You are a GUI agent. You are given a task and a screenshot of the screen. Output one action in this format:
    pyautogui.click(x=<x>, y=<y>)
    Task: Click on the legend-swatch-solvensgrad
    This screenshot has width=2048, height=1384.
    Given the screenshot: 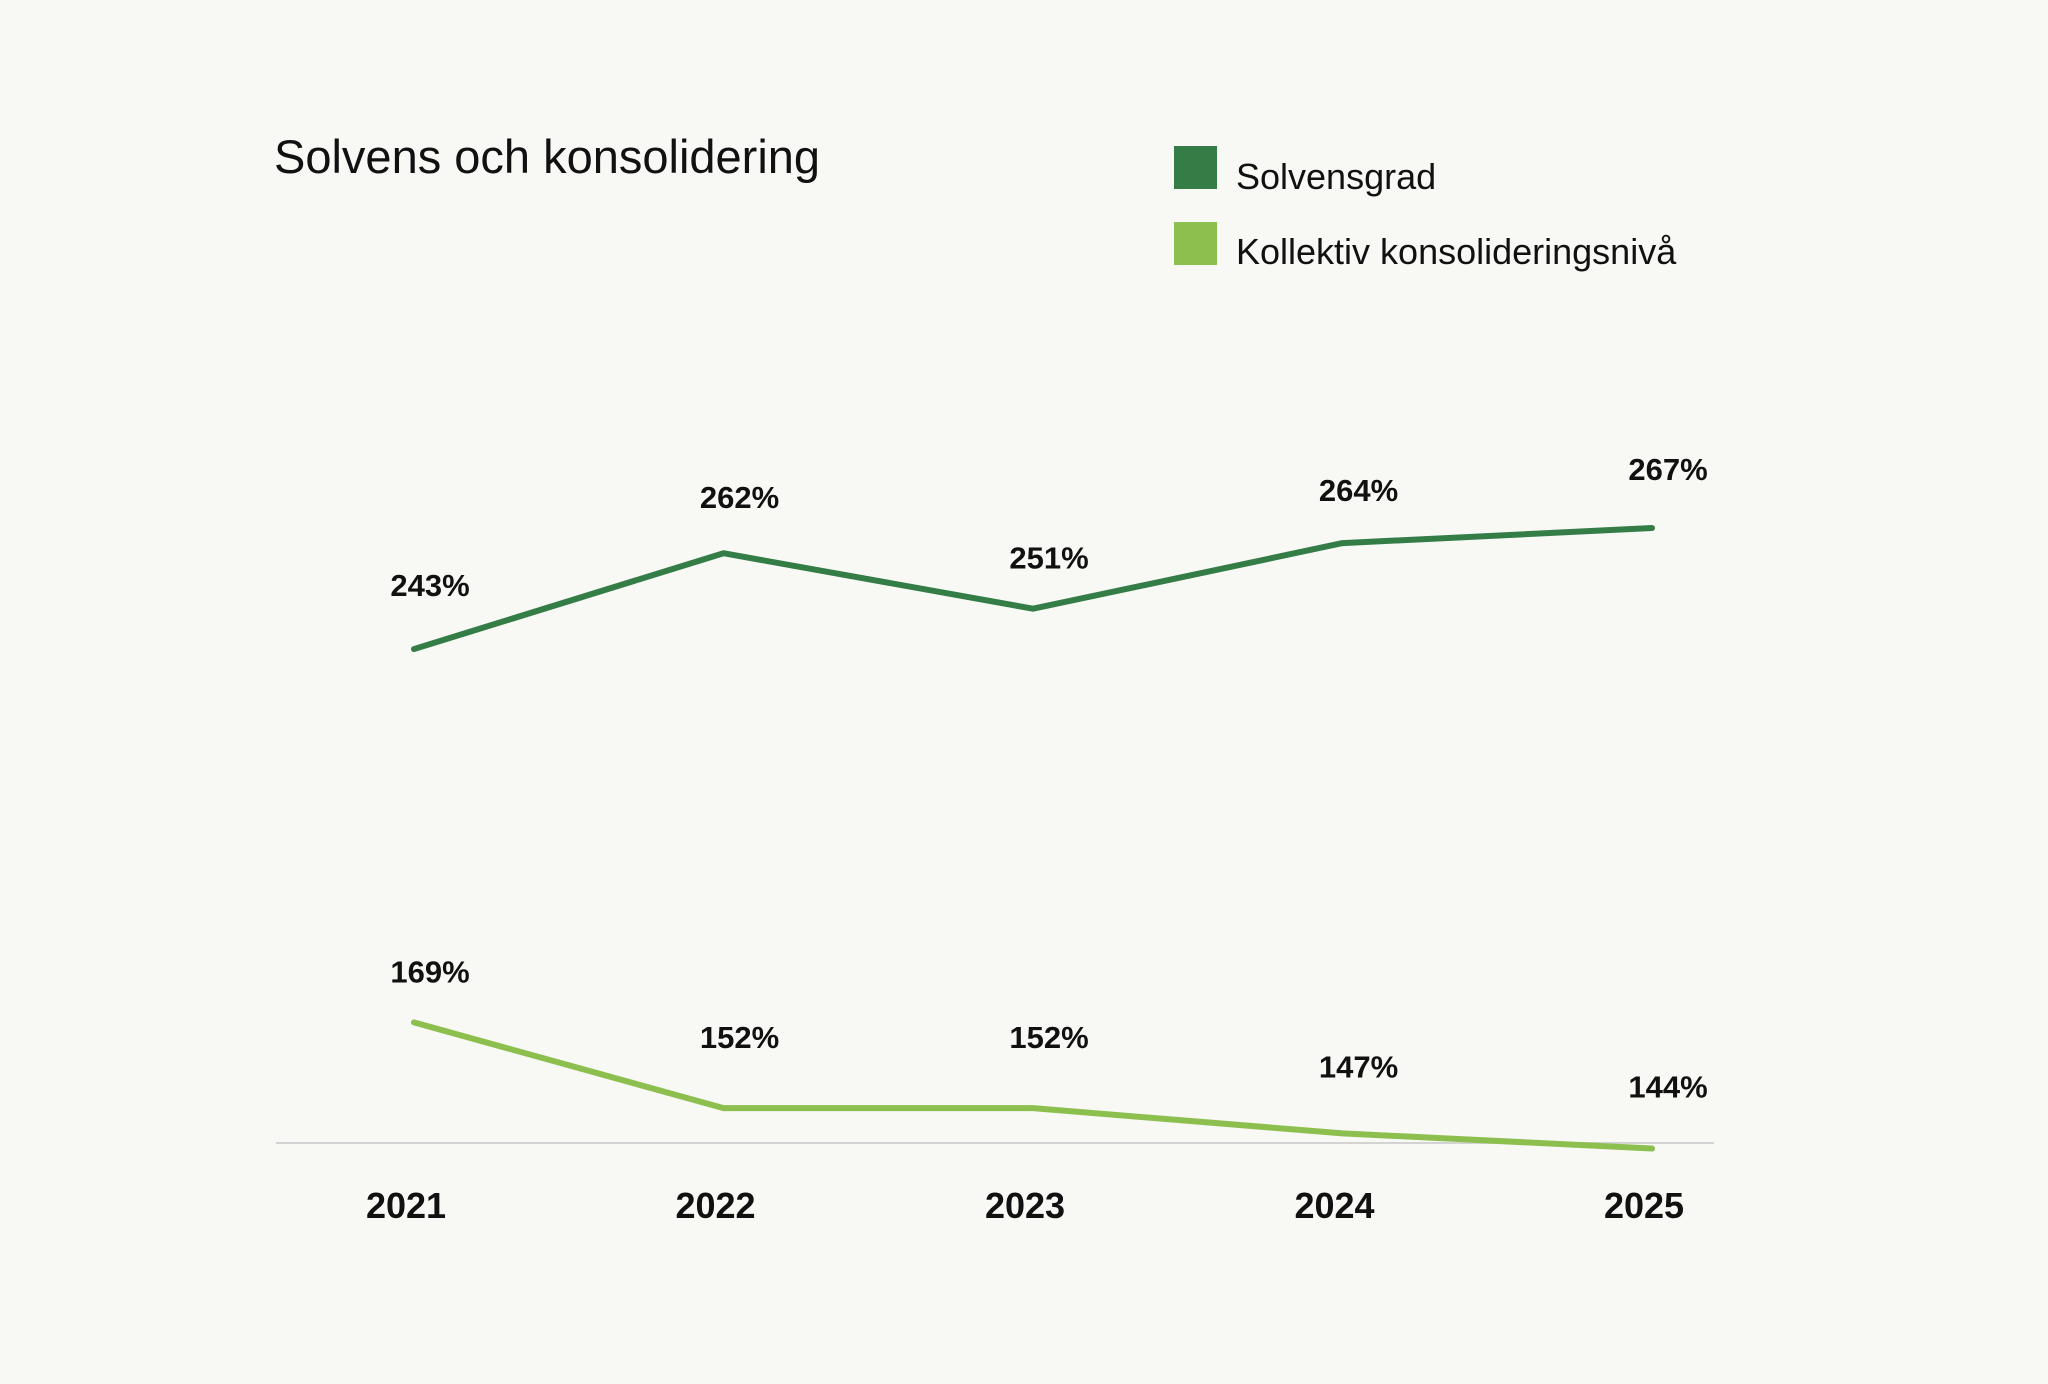 What is the action you would take?
    pyautogui.click(x=1195, y=167)
    